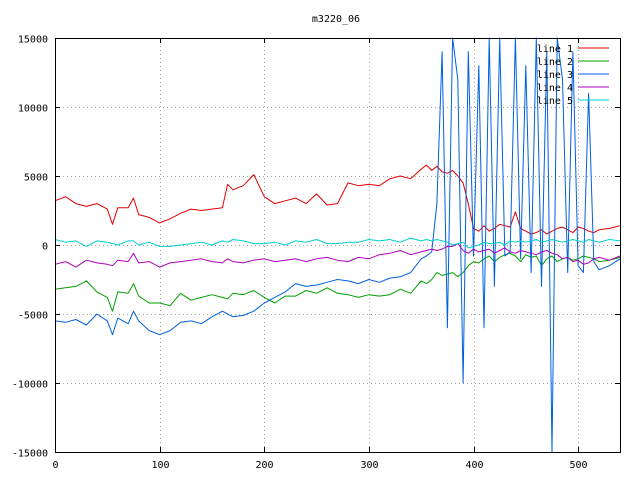  I want to click on legend: line 1 line 2 line 3 line 4 line 5, so click(573, 75).